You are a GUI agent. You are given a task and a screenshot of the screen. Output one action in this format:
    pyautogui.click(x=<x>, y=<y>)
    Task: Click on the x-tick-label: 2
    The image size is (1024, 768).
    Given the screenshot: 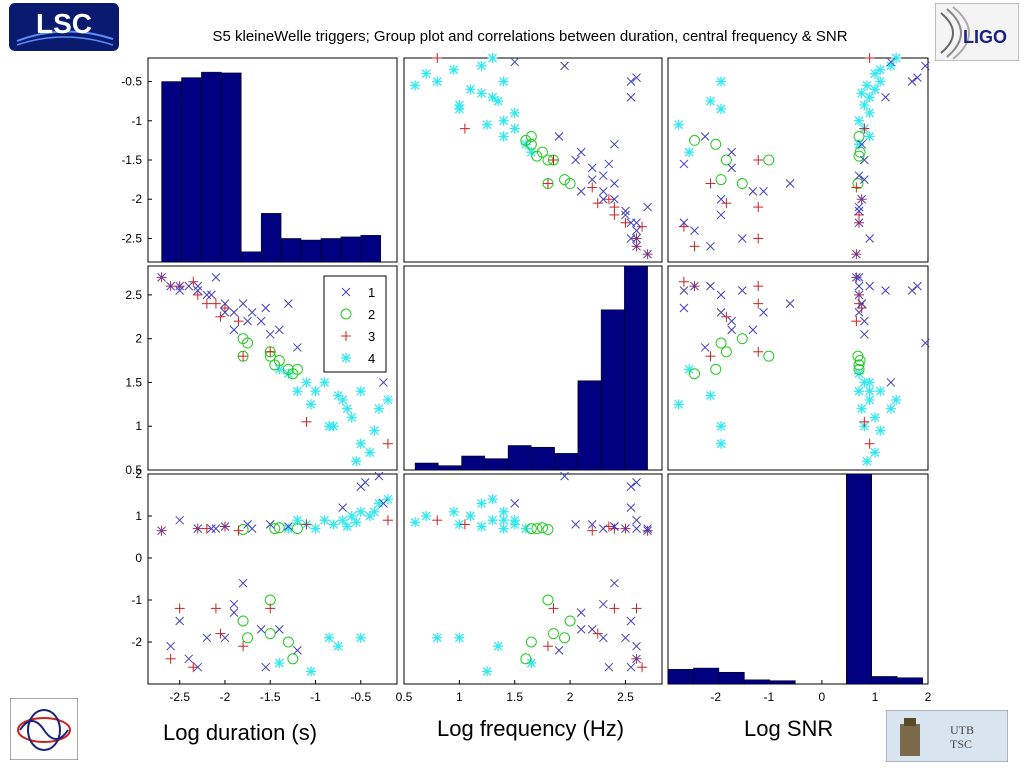 What is the action you would take?
    pyautogui.click(x=570, y=697)
    